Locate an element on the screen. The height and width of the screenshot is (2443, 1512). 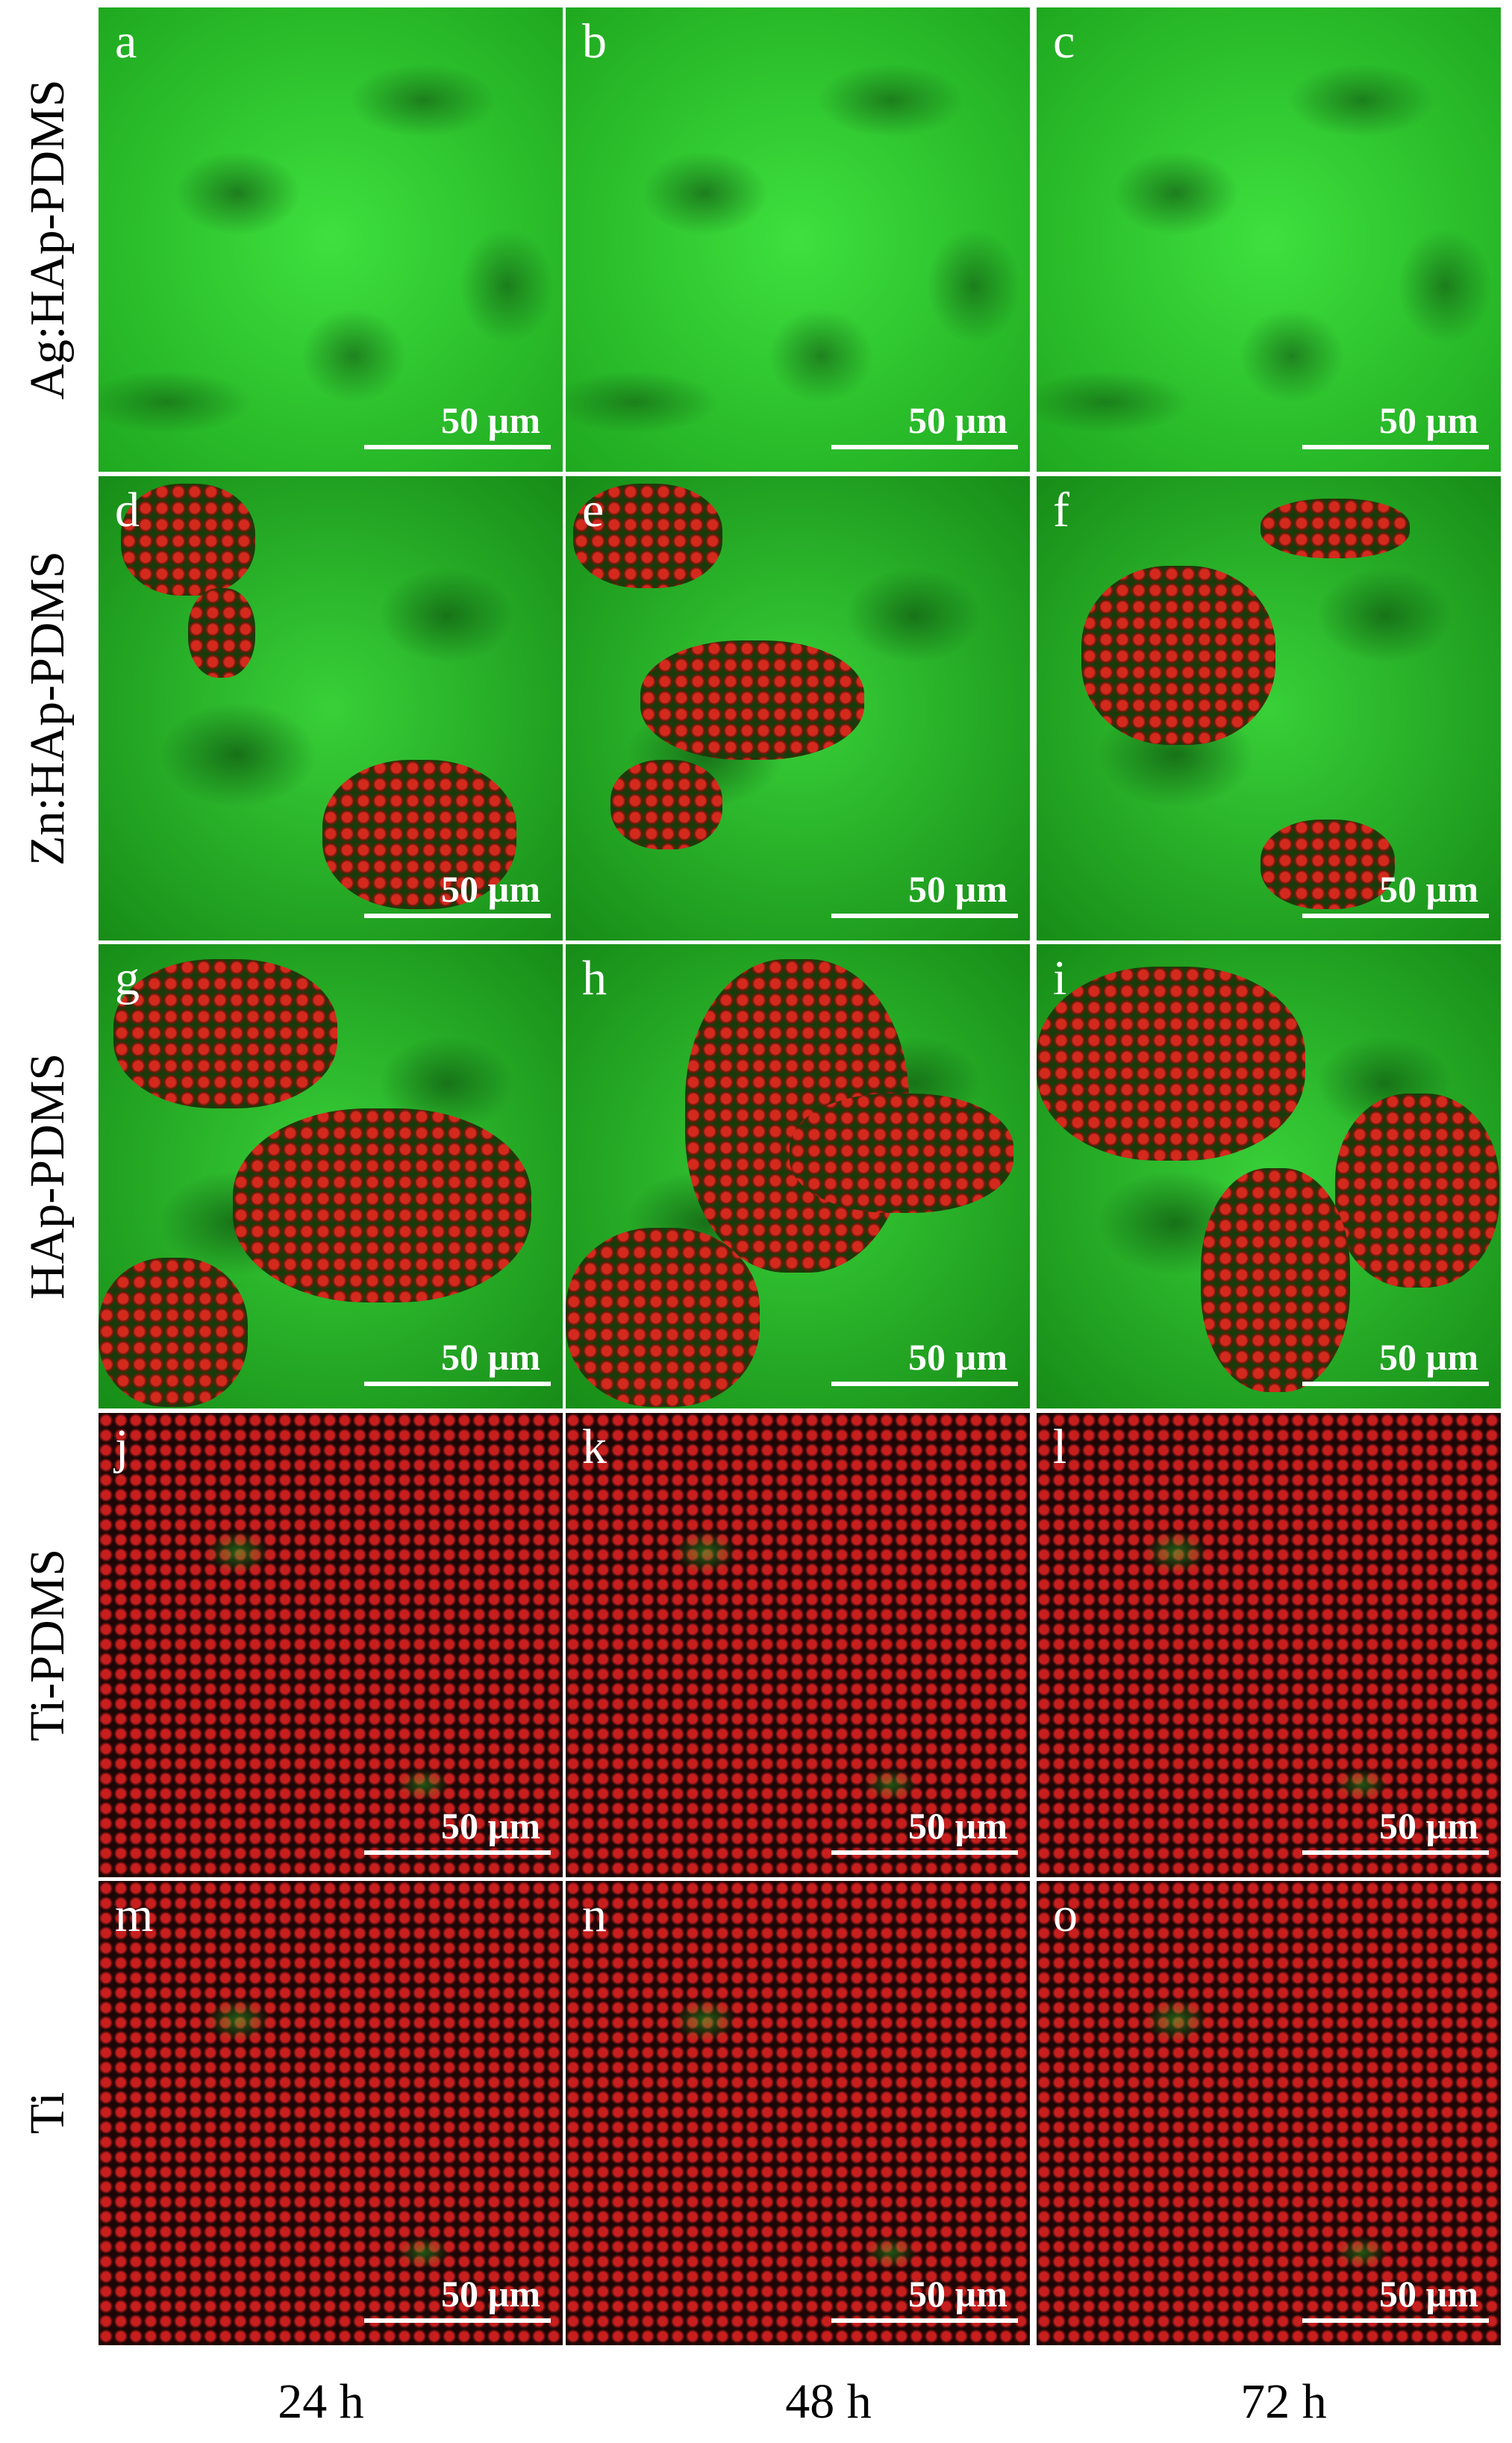
micrograph: i 50 µm is located at coordinates (1269, 1176).